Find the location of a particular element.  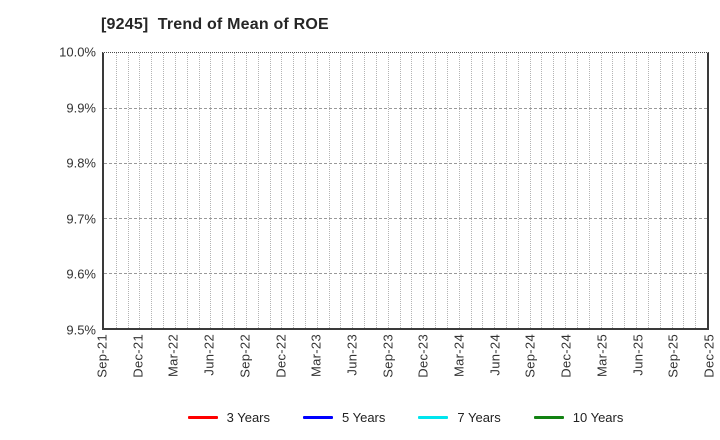

x-tick-label: Sep-21 is located at coordinates (102, 356).